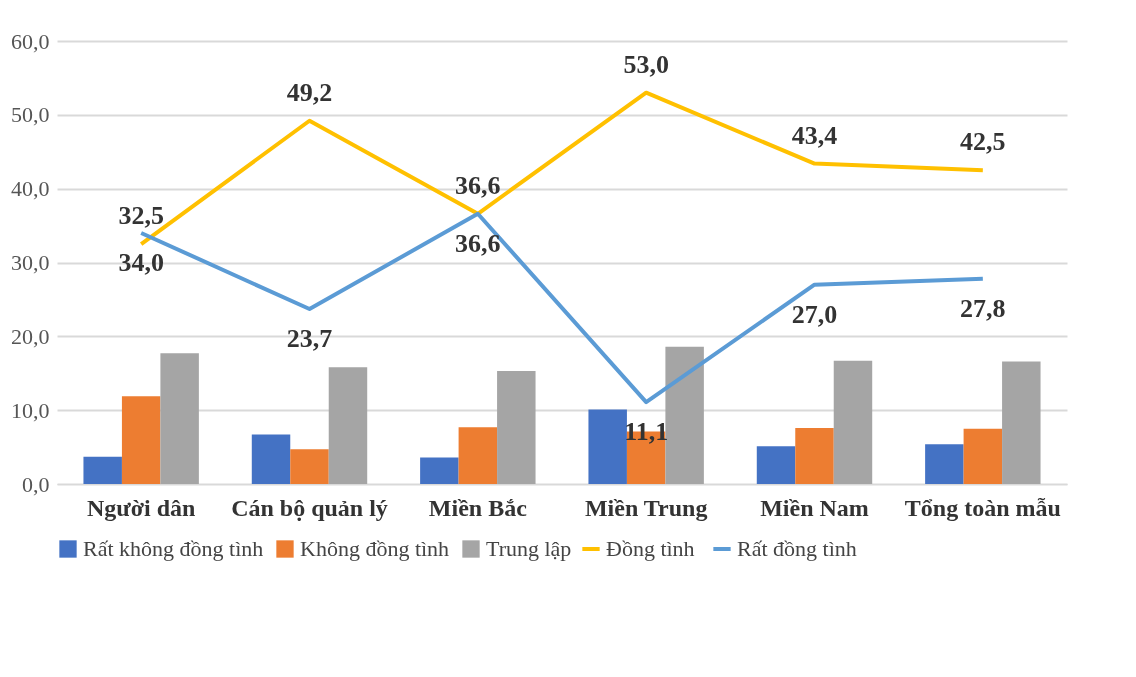 The image size is (1136, 677). I want to click on data-label: 43,4, so click(814, 135).